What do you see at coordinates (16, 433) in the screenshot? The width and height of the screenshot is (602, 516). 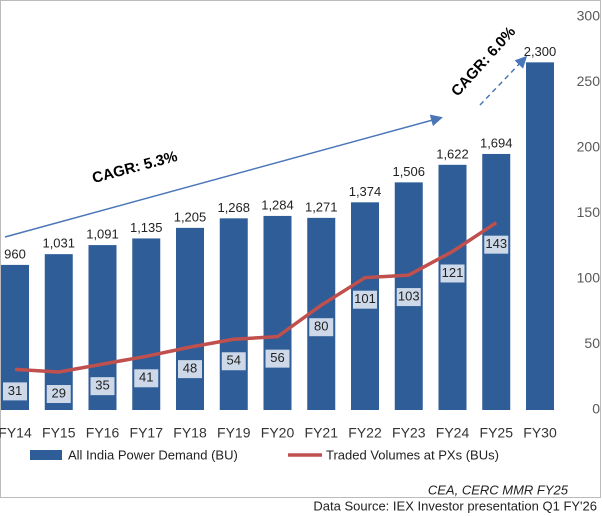 I see `x-tick-label: FY14` at bounding box center [16, 433].